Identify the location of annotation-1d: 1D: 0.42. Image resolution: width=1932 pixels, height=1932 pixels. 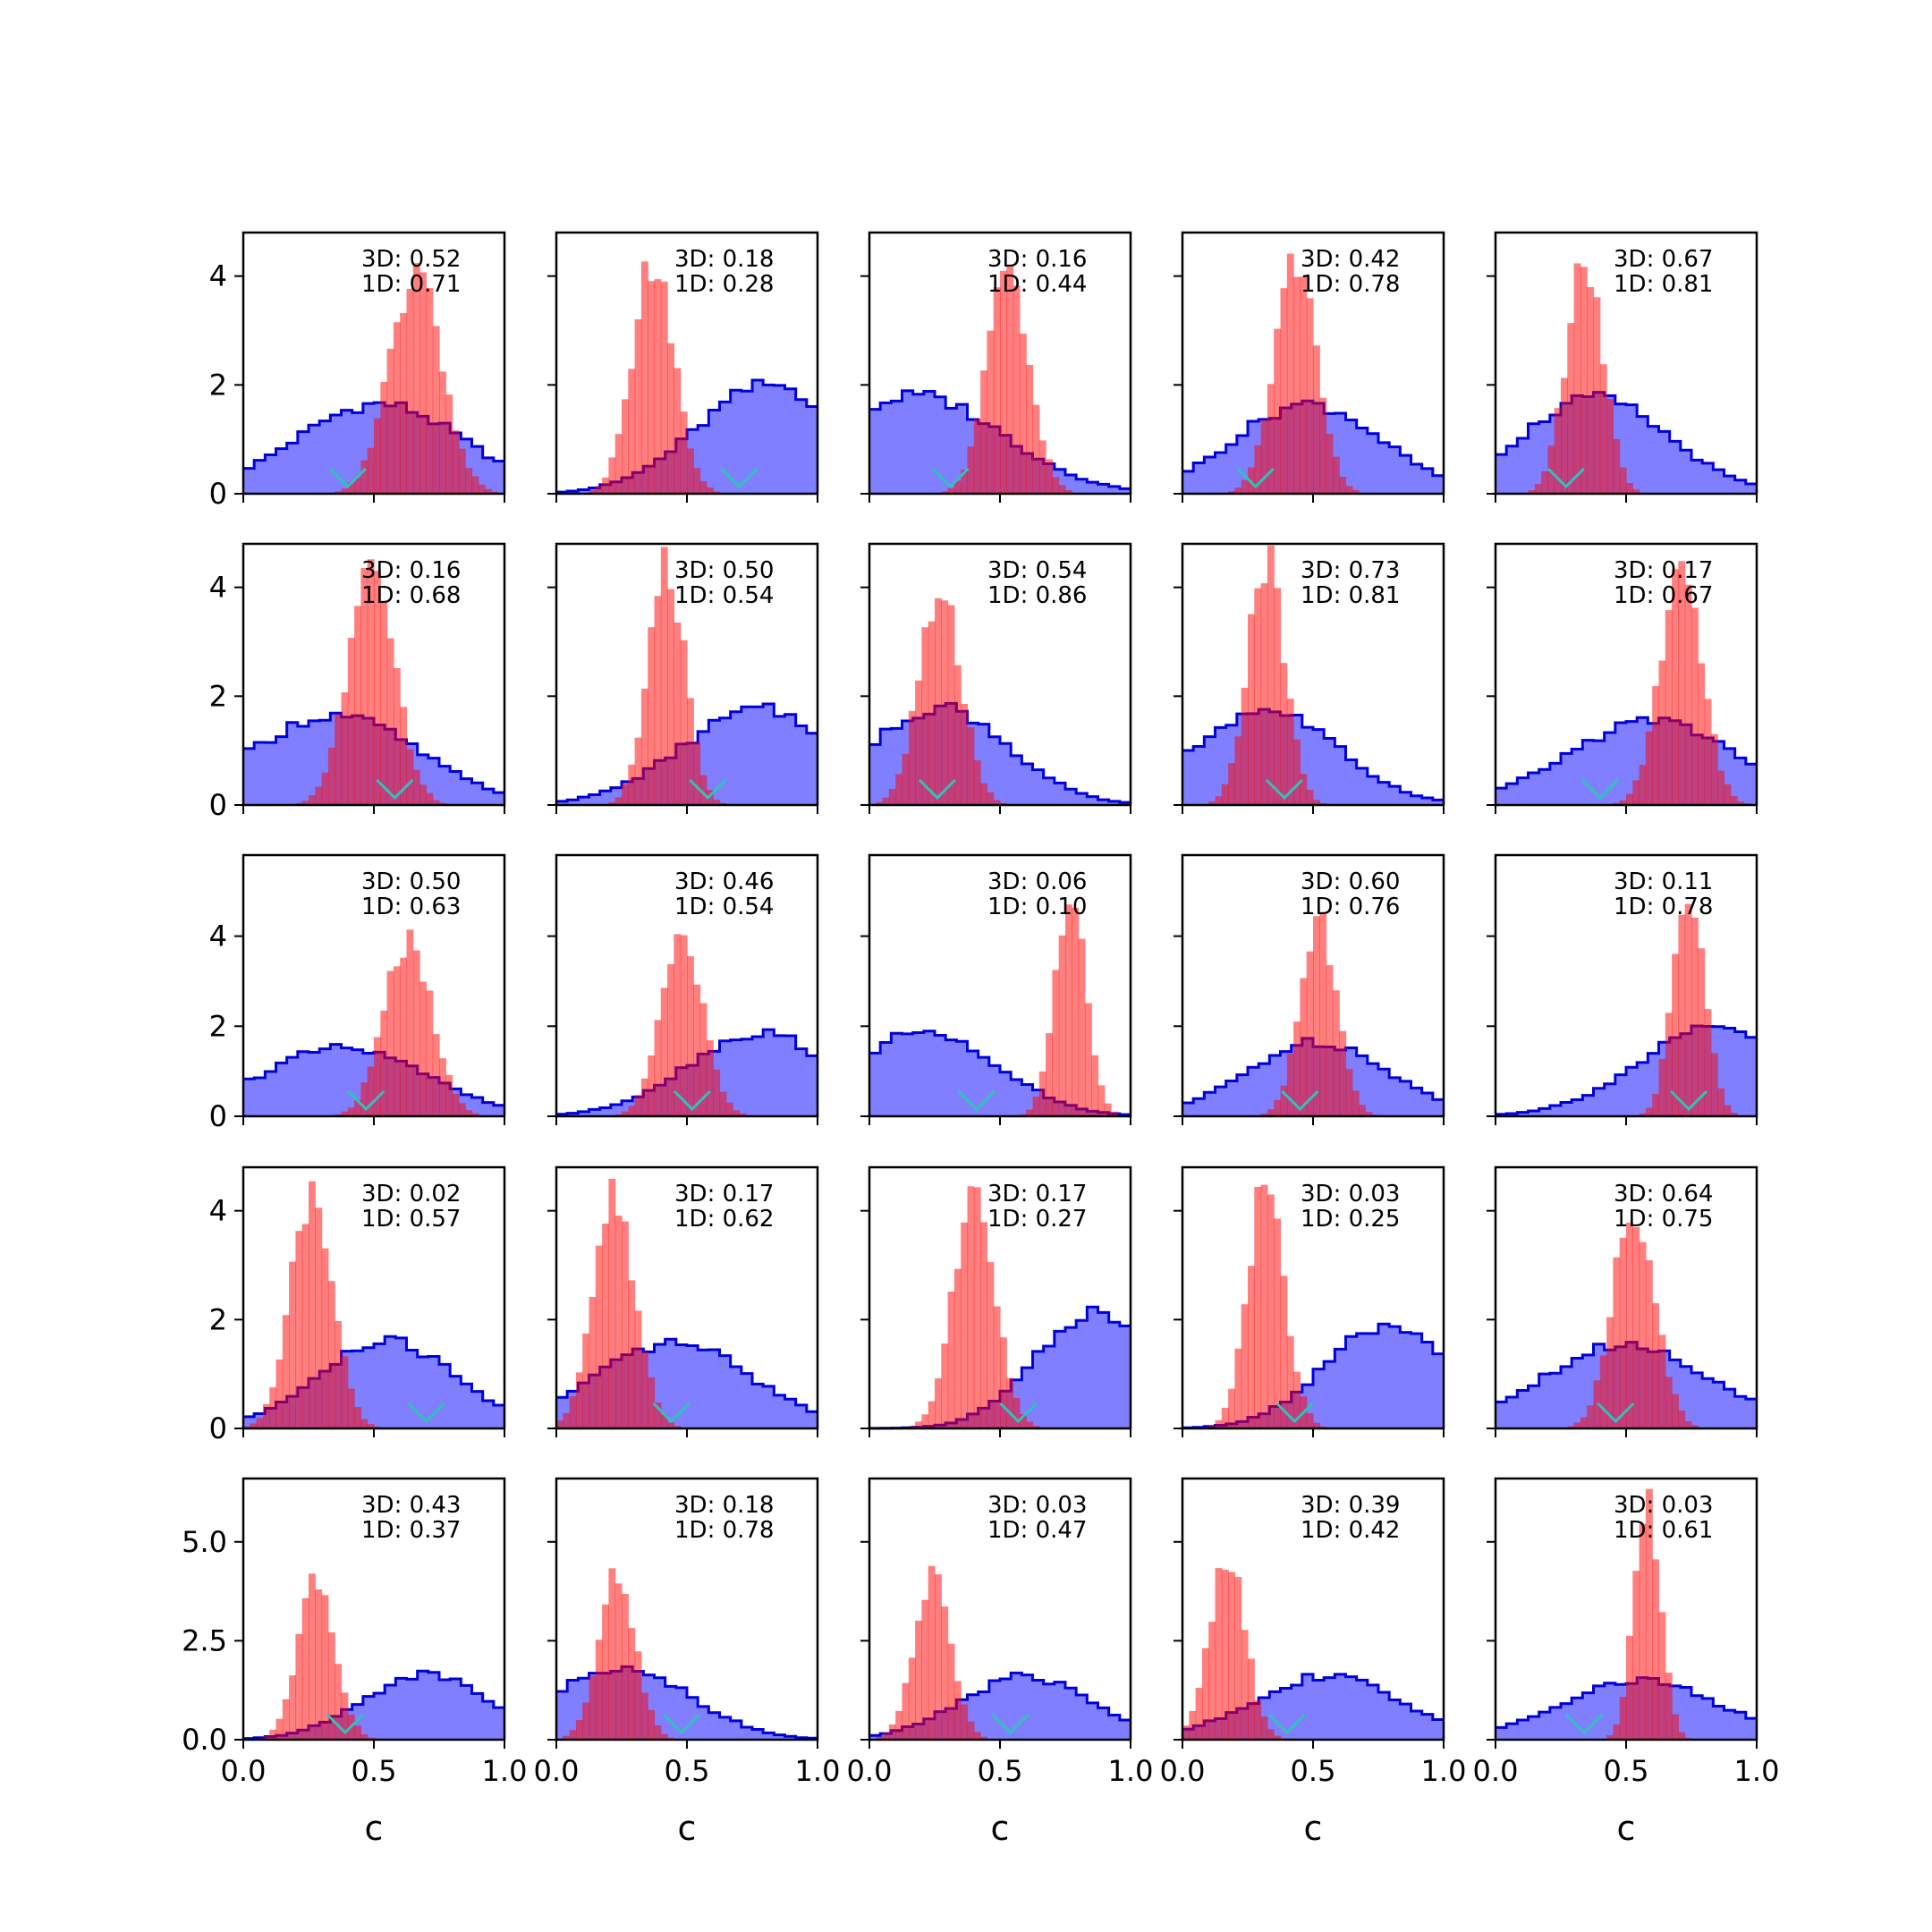
(1350, 1530).